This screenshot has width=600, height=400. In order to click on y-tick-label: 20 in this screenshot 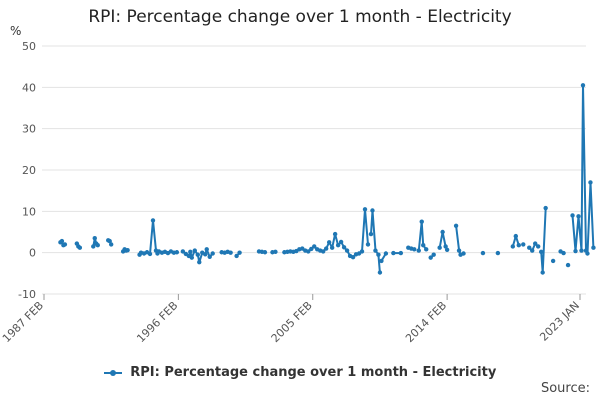, I will do `click(29, 170)`.